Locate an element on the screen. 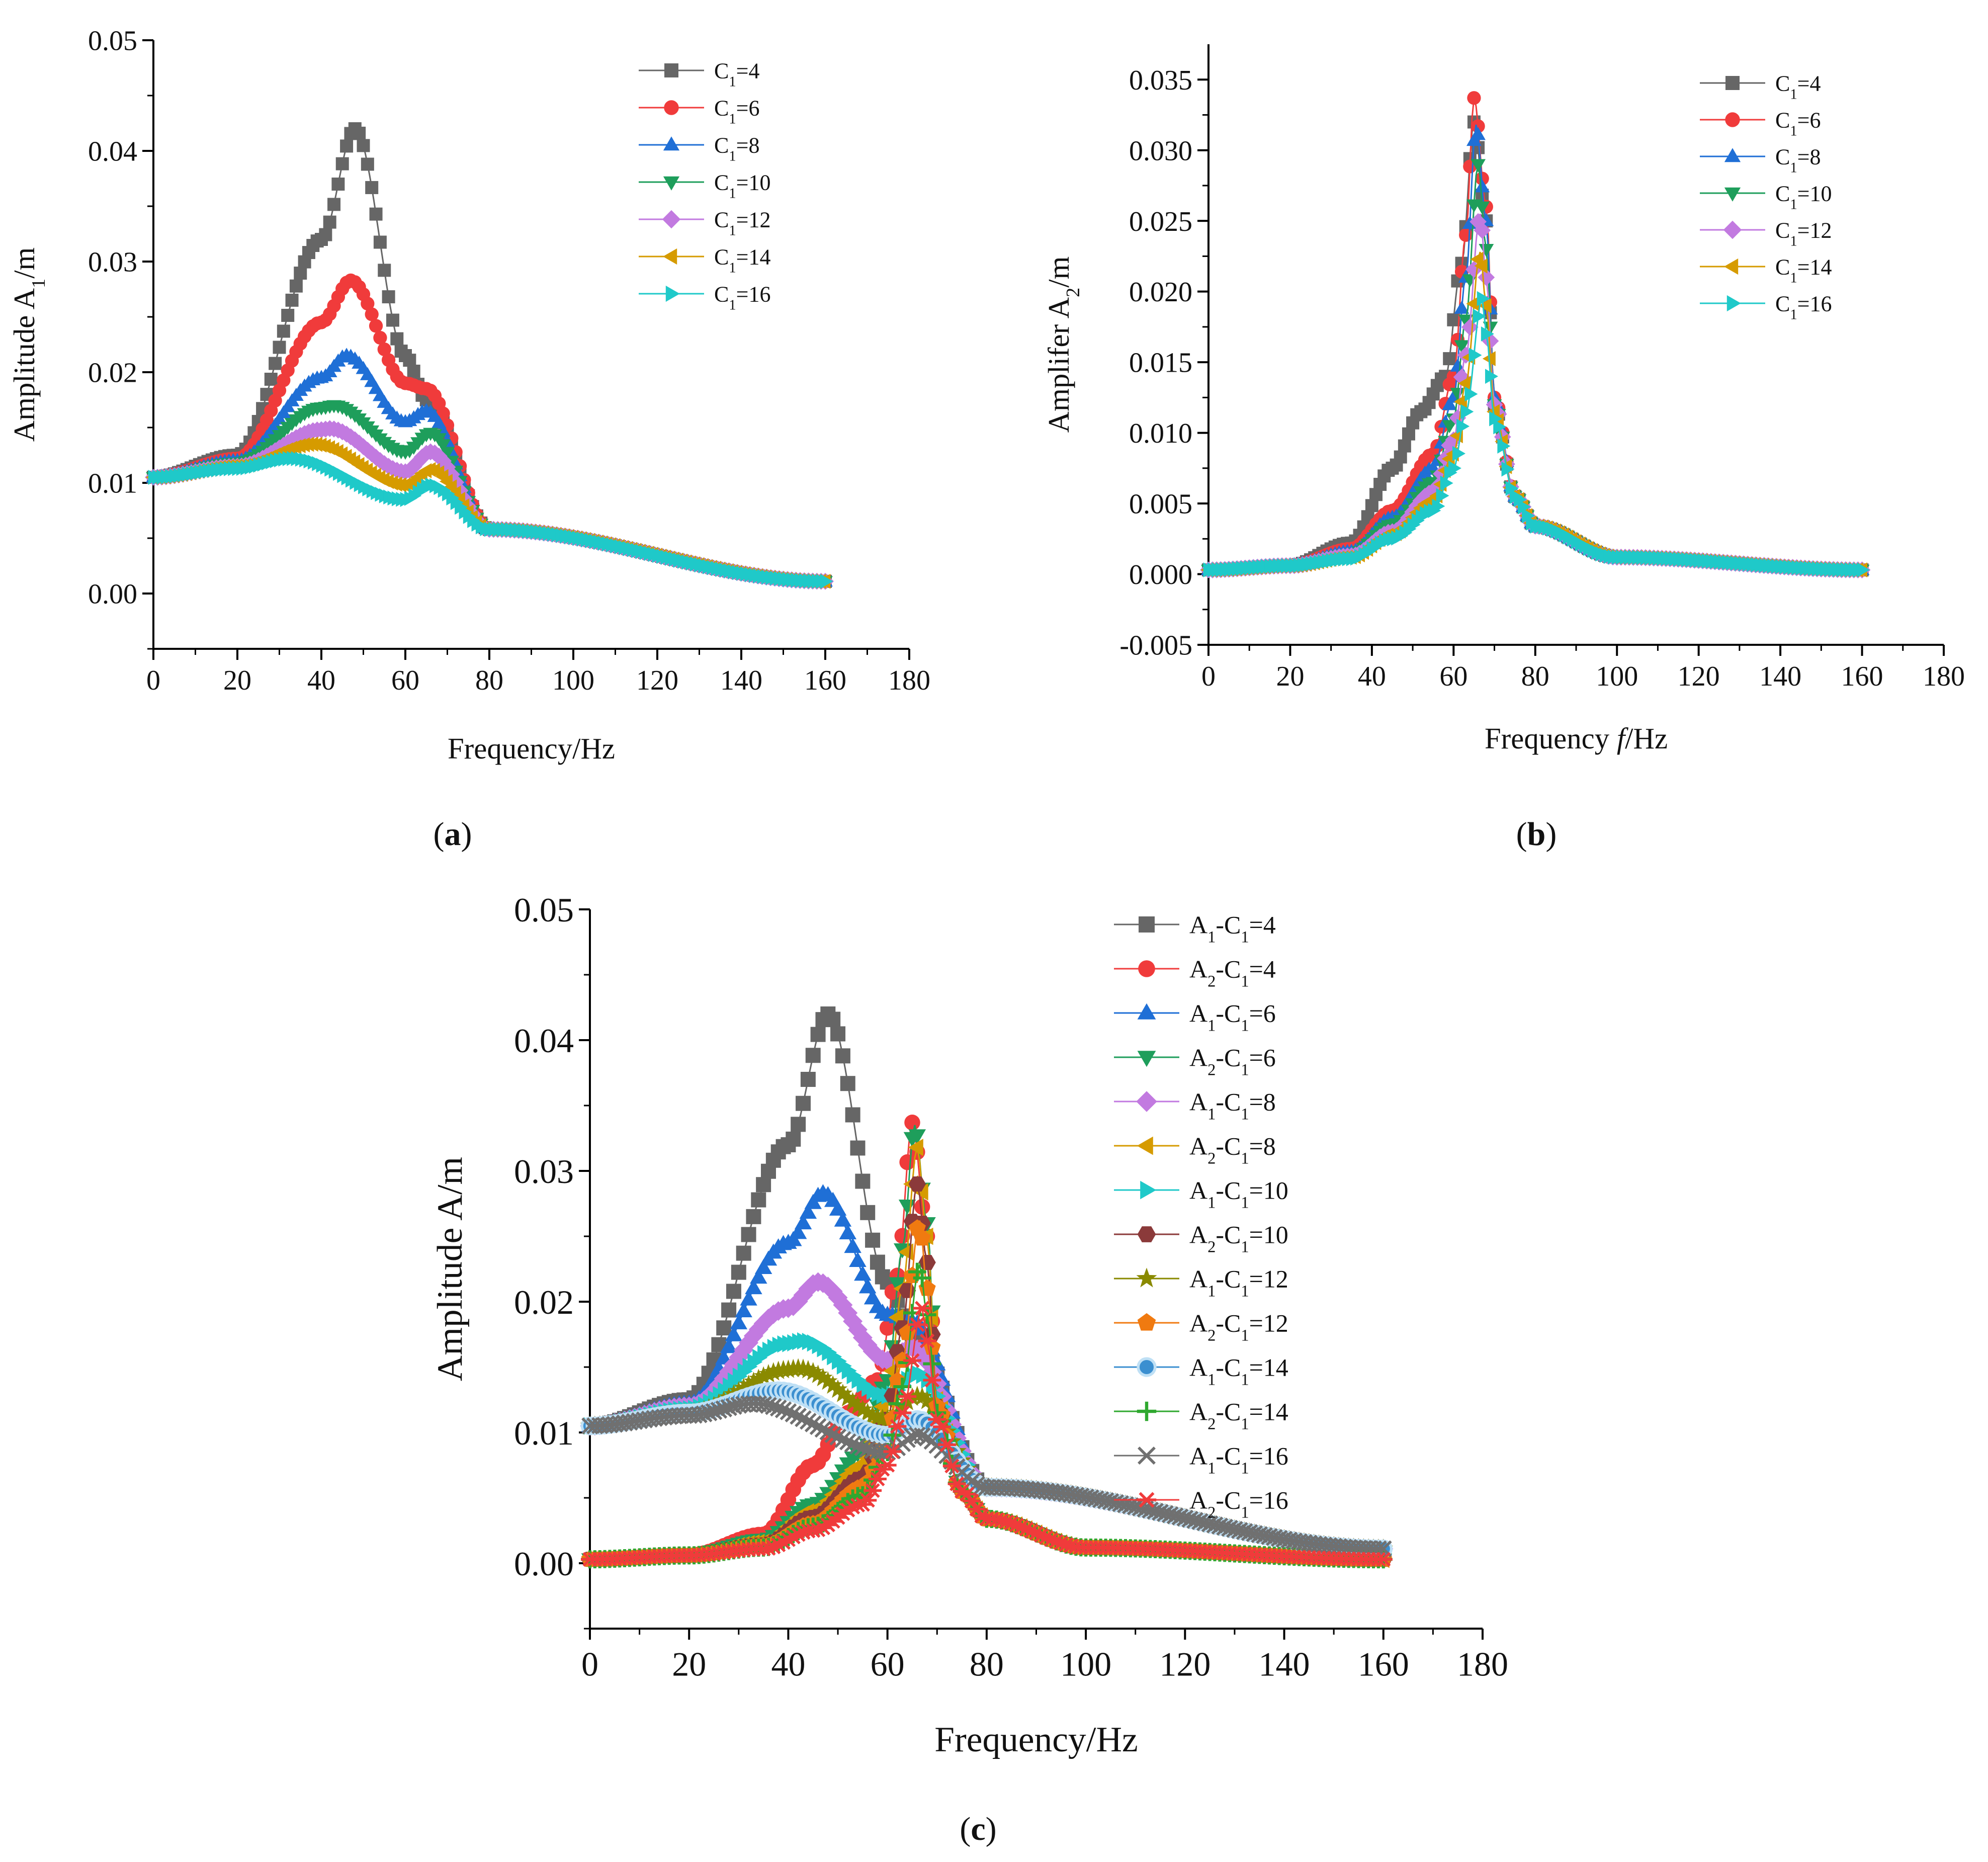  x-axis-label: Frequency/Hz is located at coordinates (532, 749).